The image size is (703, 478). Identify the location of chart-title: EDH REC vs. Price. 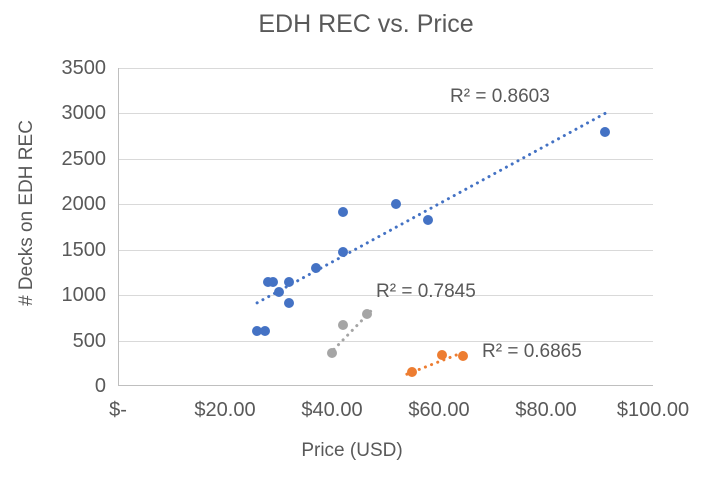
(366, 24).